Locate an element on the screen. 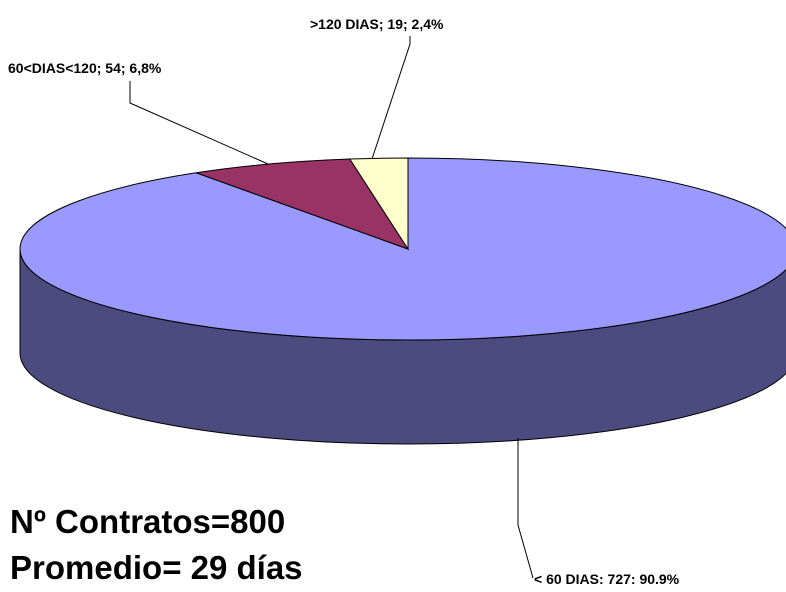 This screenshot has height=592, width=786. contracts-count: Nº Contratos=800 is located at coordinates (148, 521).